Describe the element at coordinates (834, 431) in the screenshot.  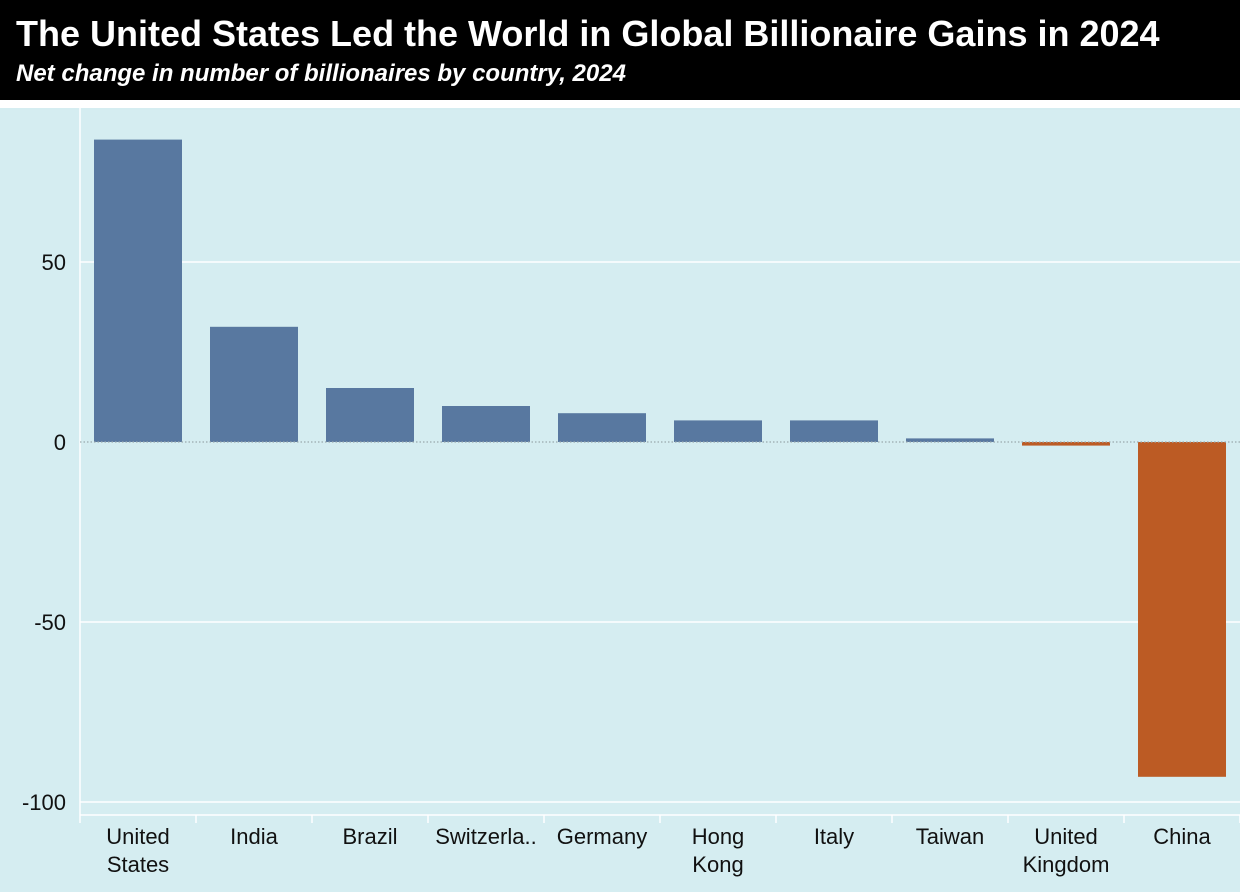
I see `bar-italy` at that location.